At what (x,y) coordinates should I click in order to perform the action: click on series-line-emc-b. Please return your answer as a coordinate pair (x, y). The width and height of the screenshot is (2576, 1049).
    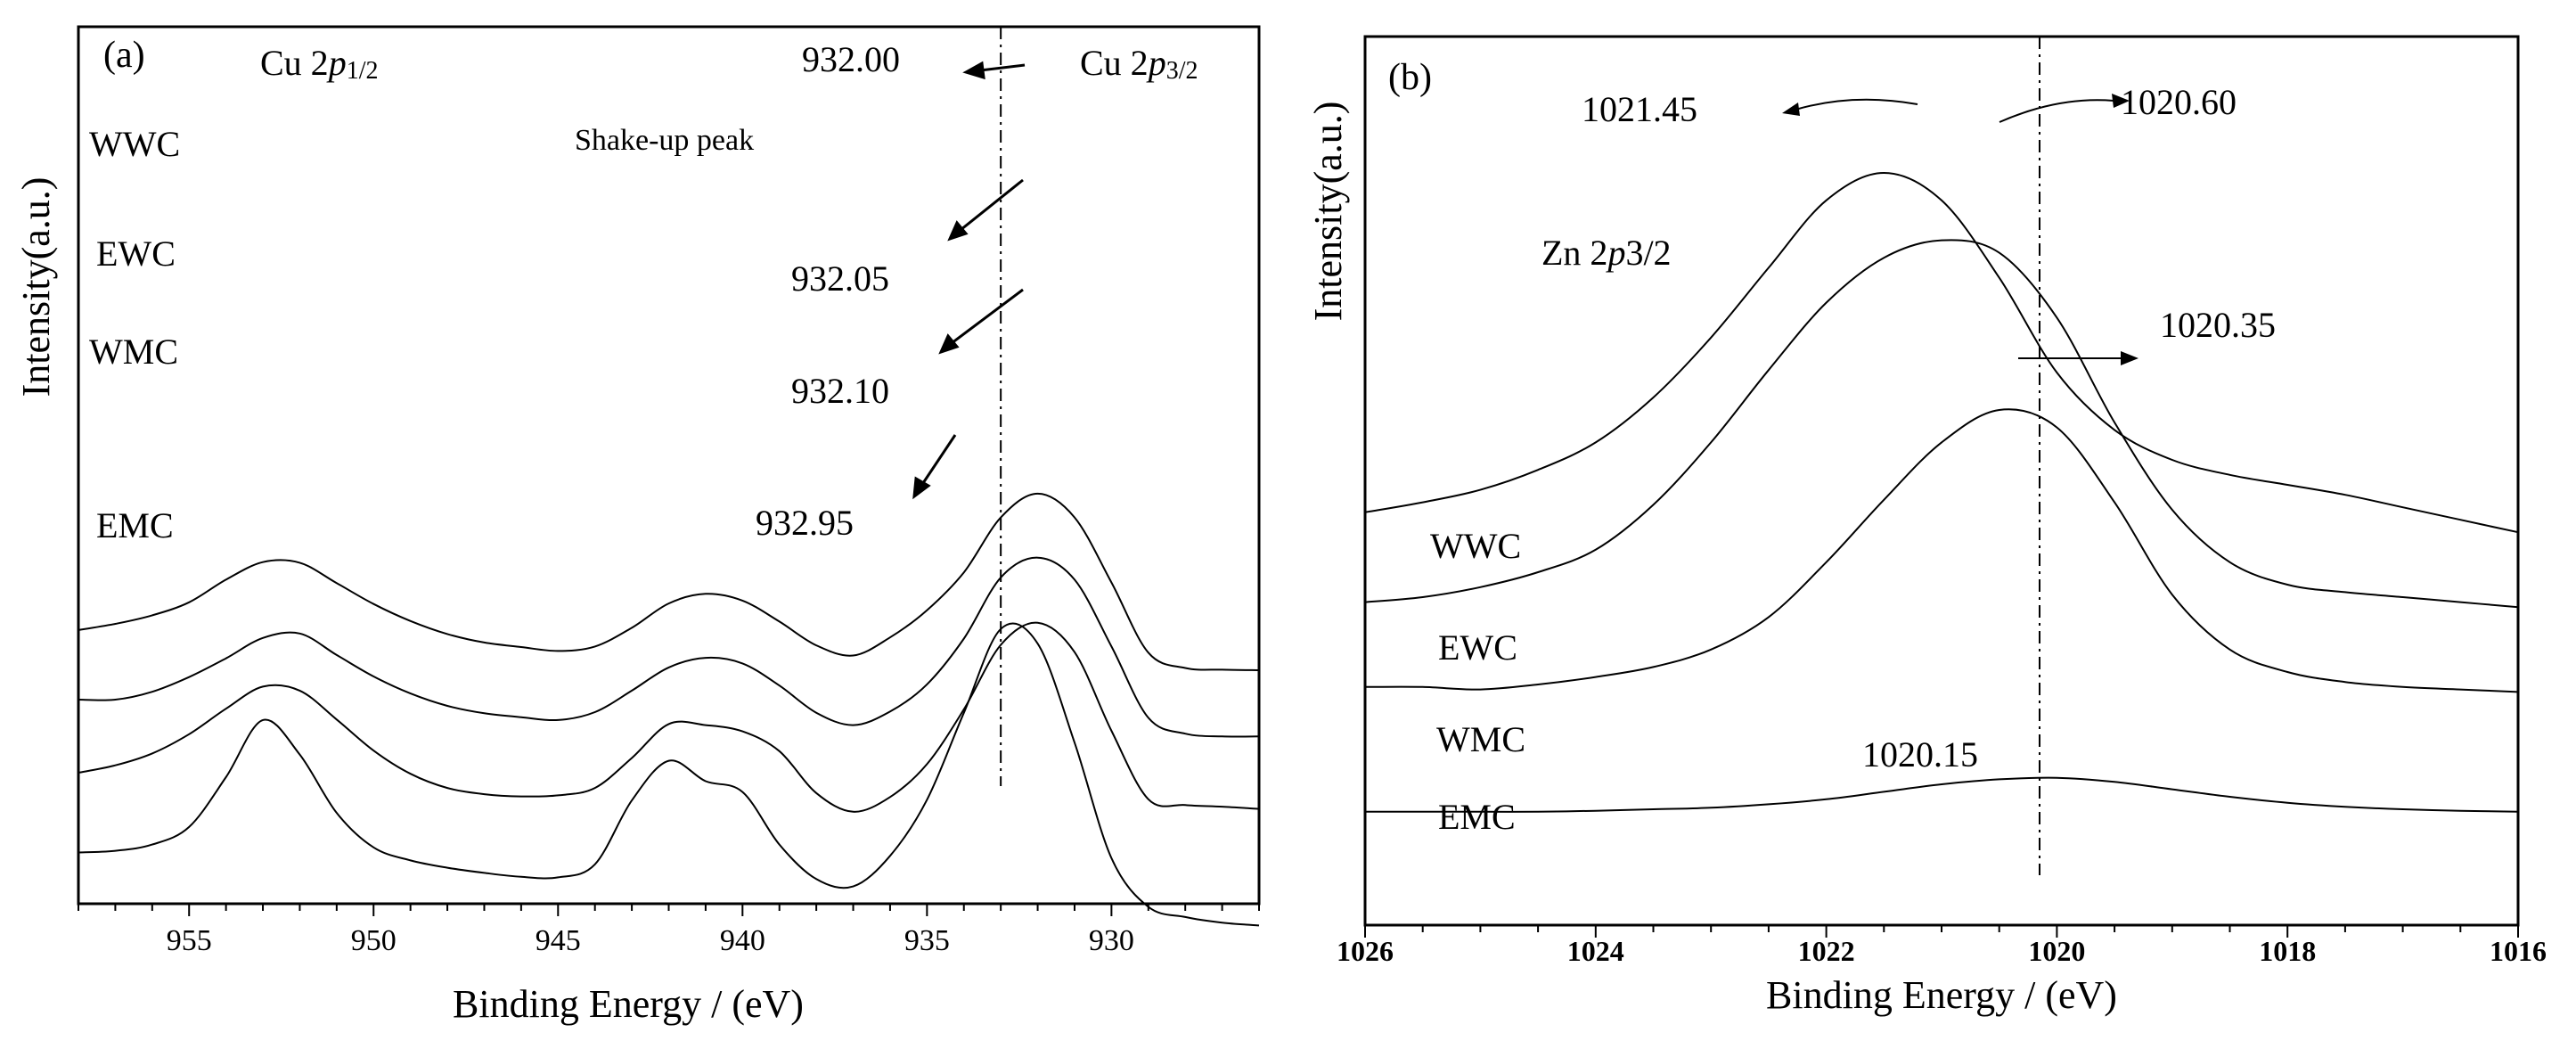
    Looking at the image, I should click on (1942, 794).